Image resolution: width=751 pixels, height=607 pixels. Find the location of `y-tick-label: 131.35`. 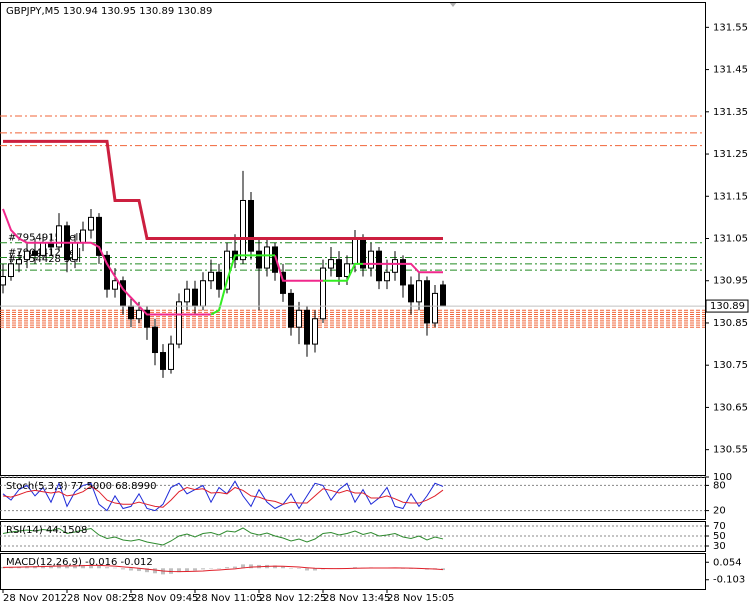

y-tick-label: 131.35 is located at coordinates (730, 112).